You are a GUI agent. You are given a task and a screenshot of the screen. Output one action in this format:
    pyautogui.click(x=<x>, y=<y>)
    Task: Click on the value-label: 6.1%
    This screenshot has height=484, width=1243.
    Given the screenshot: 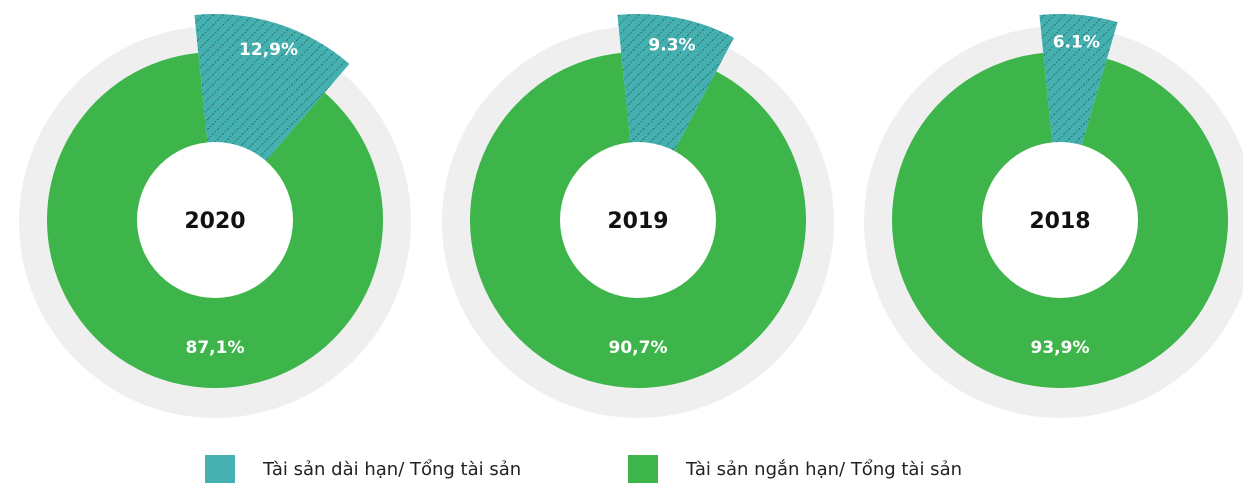 What is the action you would take?
    pyautogui.click(x=1076, y=43)
    